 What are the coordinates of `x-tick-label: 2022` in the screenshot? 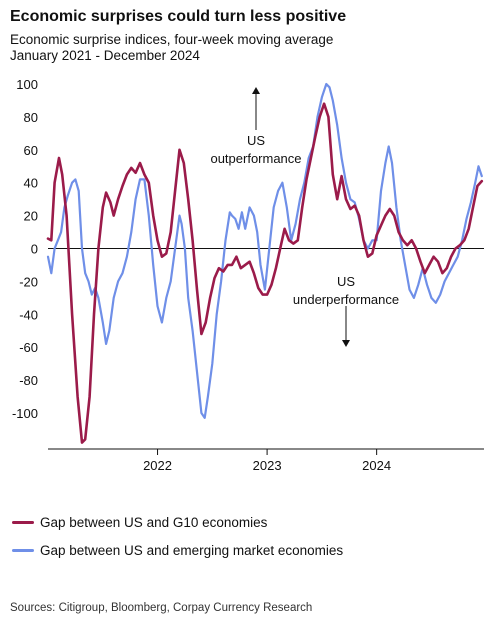 It's located at (157, 465).